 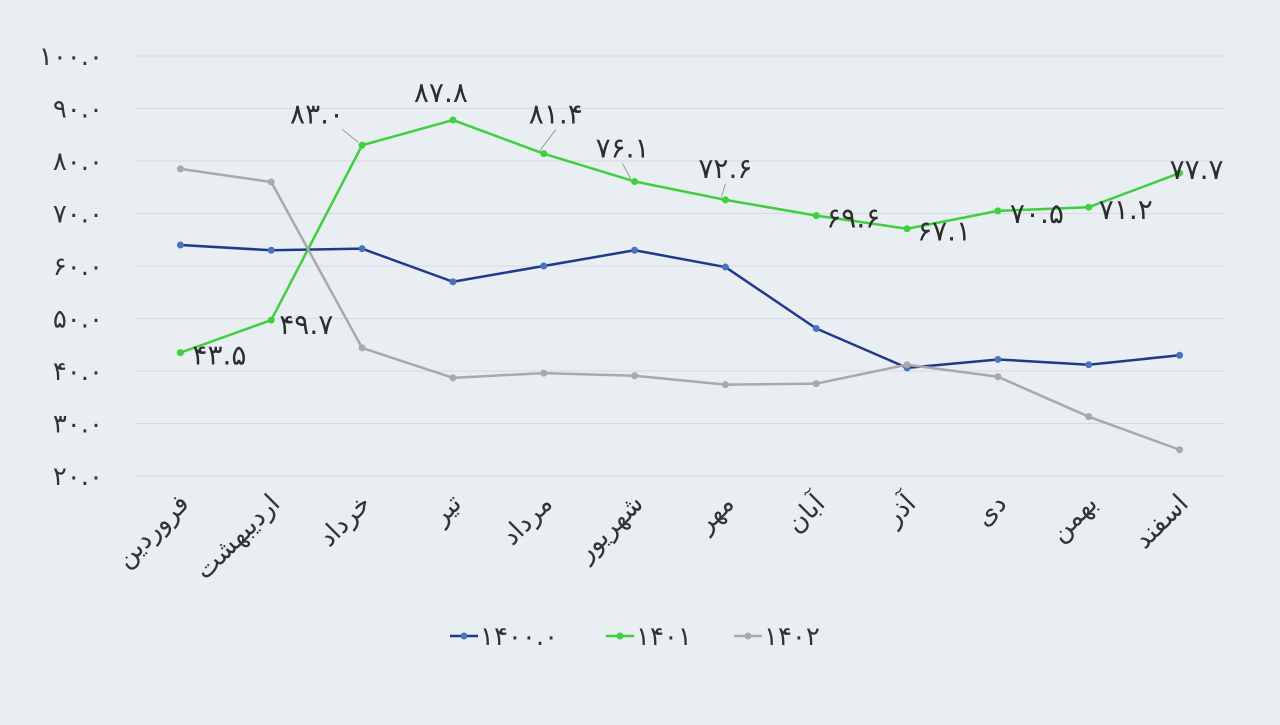 What do you see at coordinates (1037, 213) in the screenshot?
I see `data-label: ۷۰.۵` at bounding box center [1037, 213].